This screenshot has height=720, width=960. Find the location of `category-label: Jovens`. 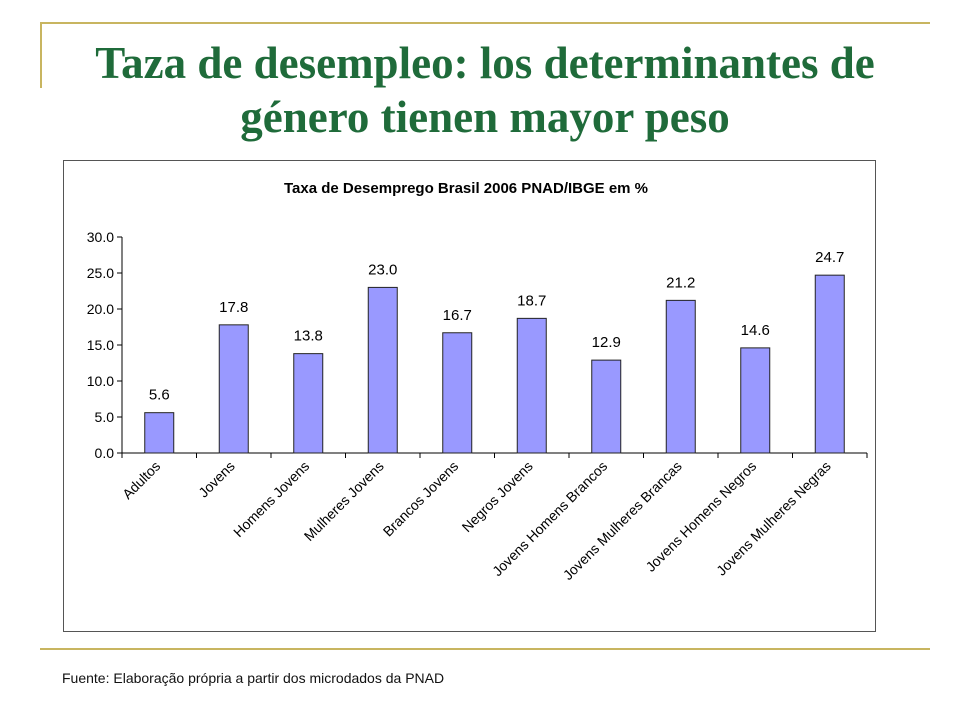

category-label: Jovens is located at coordinates (216, 479).